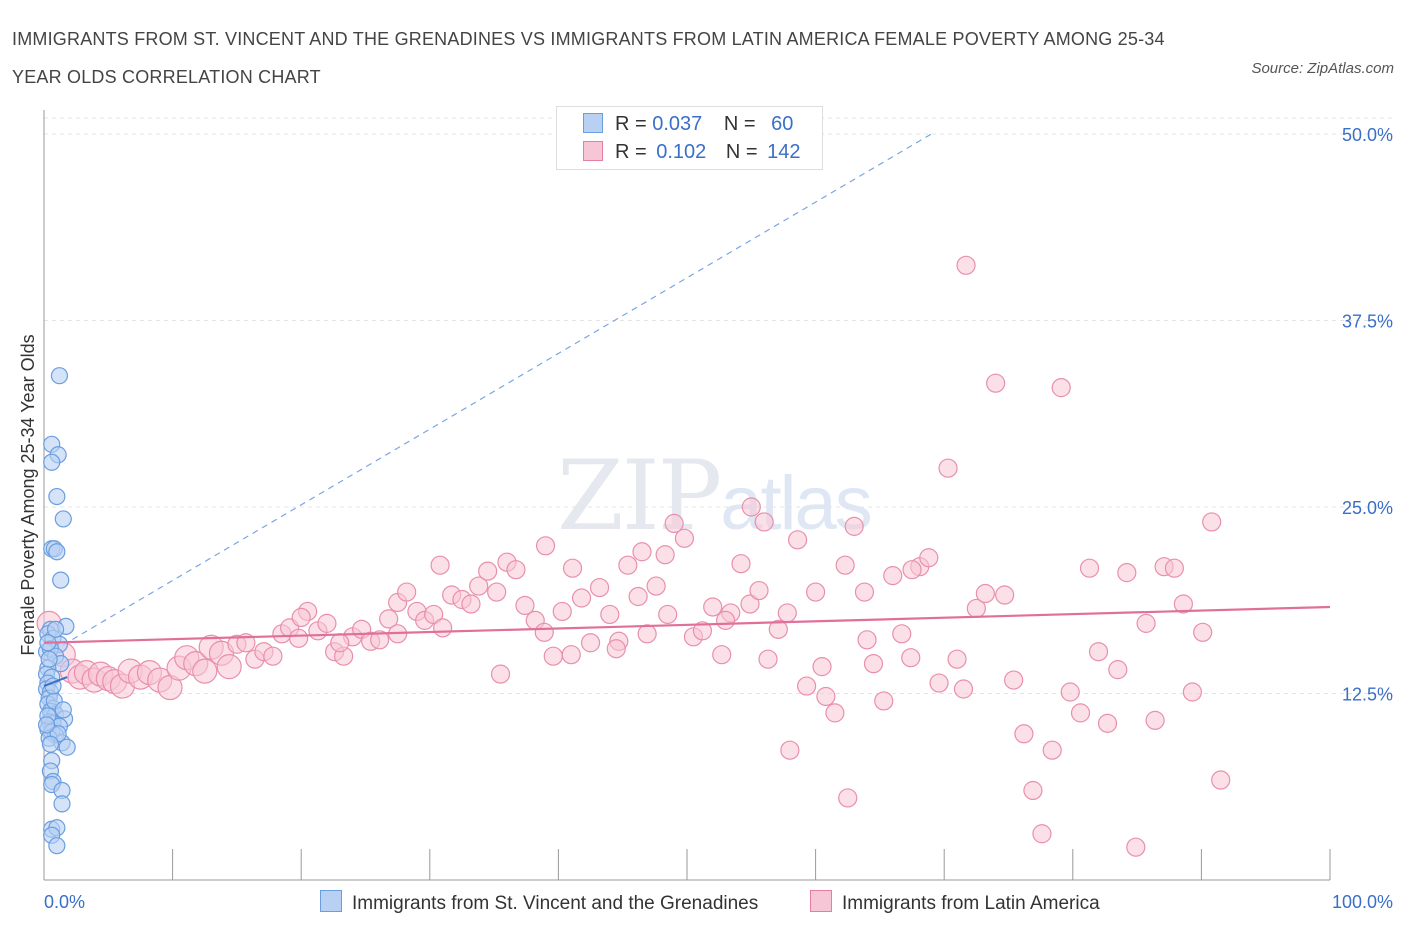 The image size is (1406, 930). Describe the element at coordinates (739, 124) in the screenshot. I see `blue-n-label: N =` at that location.